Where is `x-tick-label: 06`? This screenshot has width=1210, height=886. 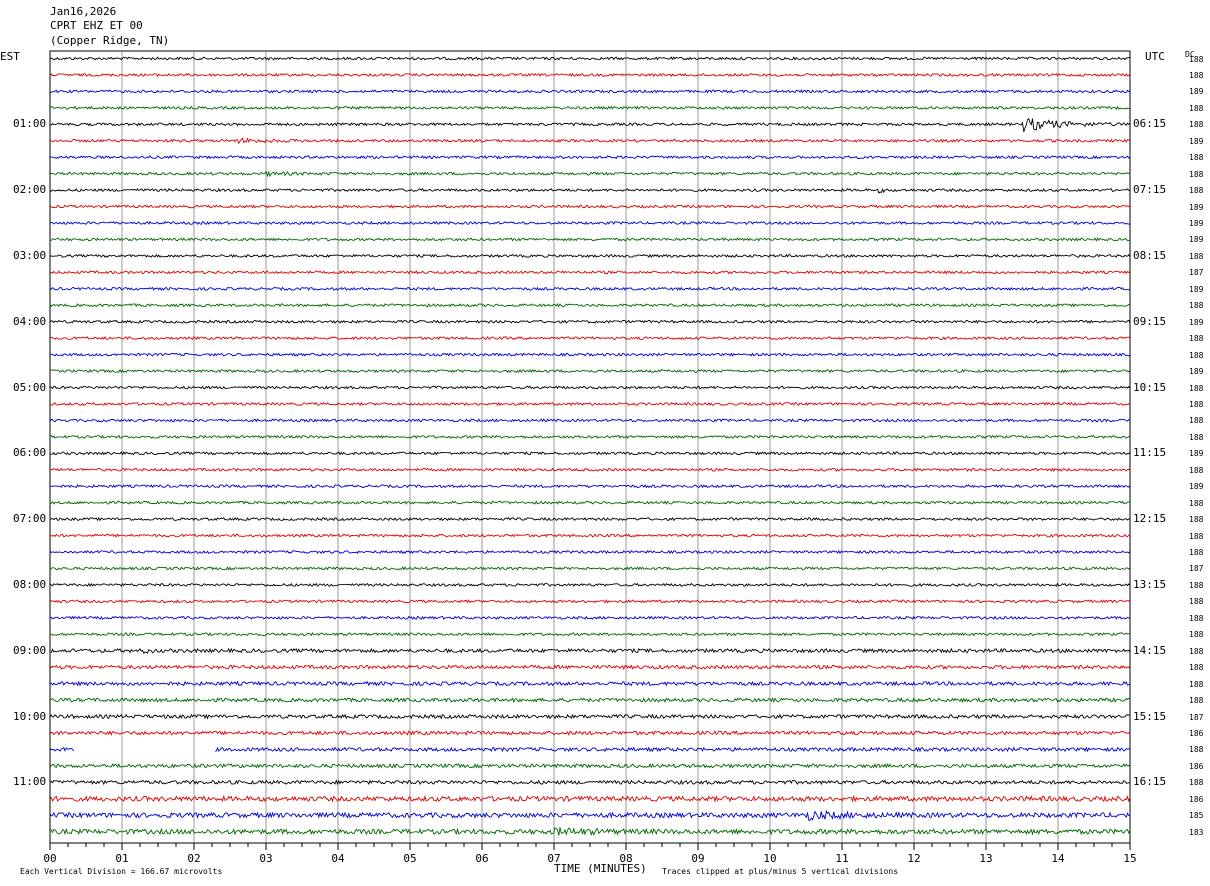 x-tick-label: 06 is located at coordinates (481, 858).